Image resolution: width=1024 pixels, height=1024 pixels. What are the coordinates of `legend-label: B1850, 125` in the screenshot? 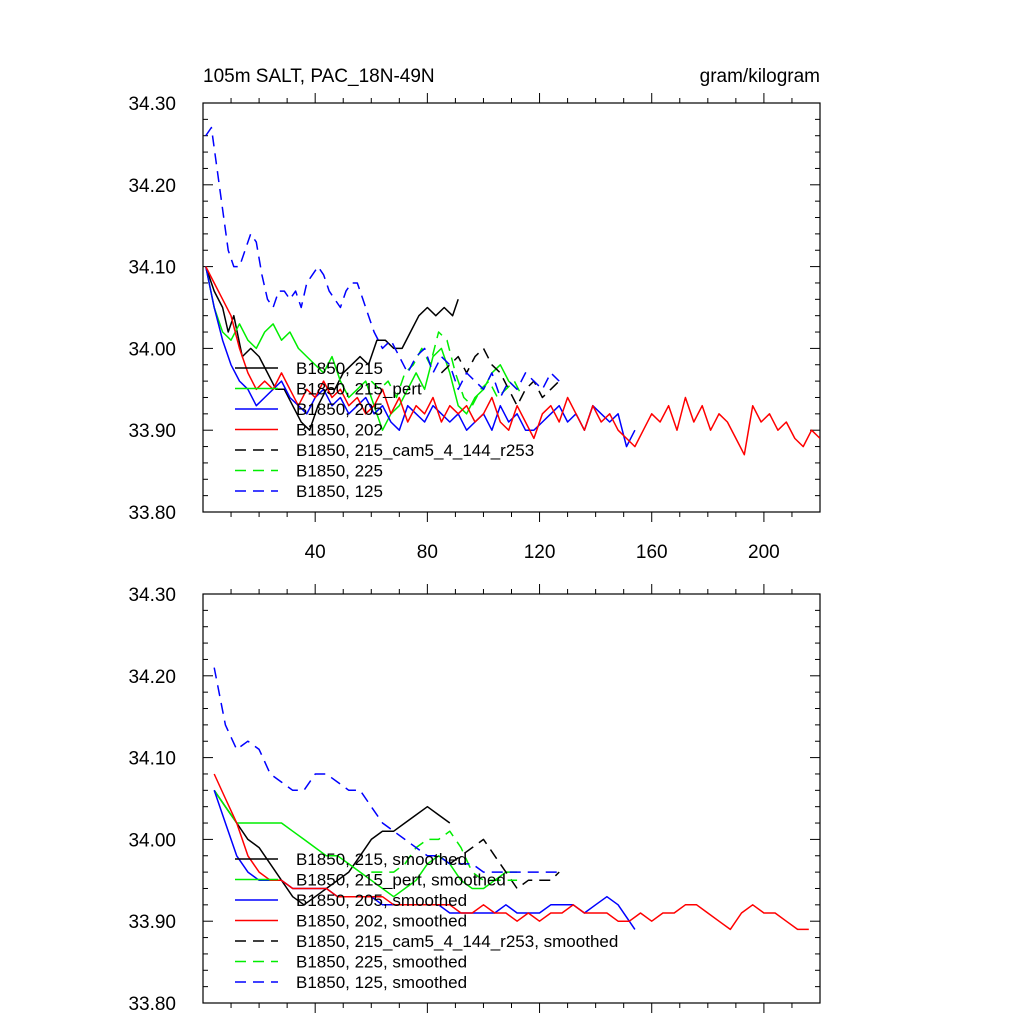 It's located at (339, 491).